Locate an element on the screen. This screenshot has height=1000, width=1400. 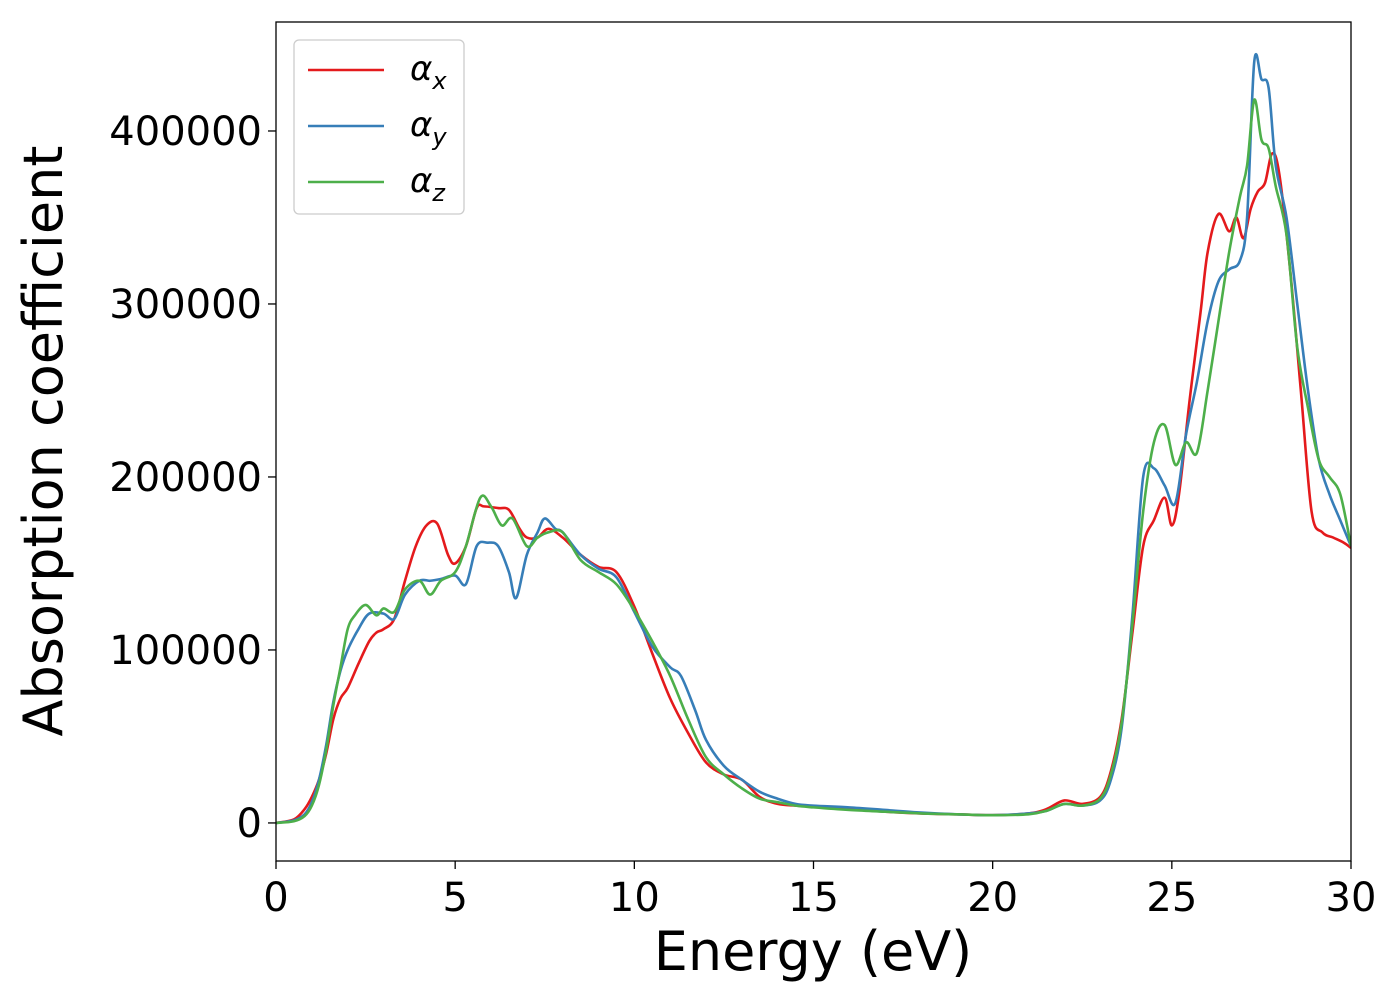
legend-label-alpha-z: αz is located at coordinates (428, 184).